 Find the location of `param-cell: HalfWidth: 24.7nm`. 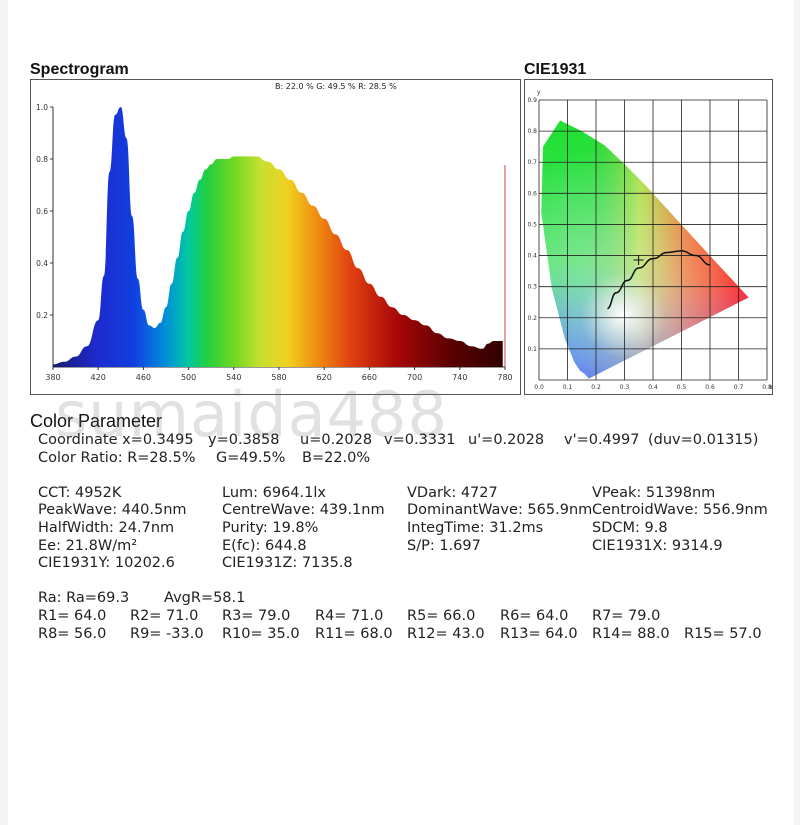

param-cell: HalfWidth: 24.7nm is located at coordinates (106, 527).